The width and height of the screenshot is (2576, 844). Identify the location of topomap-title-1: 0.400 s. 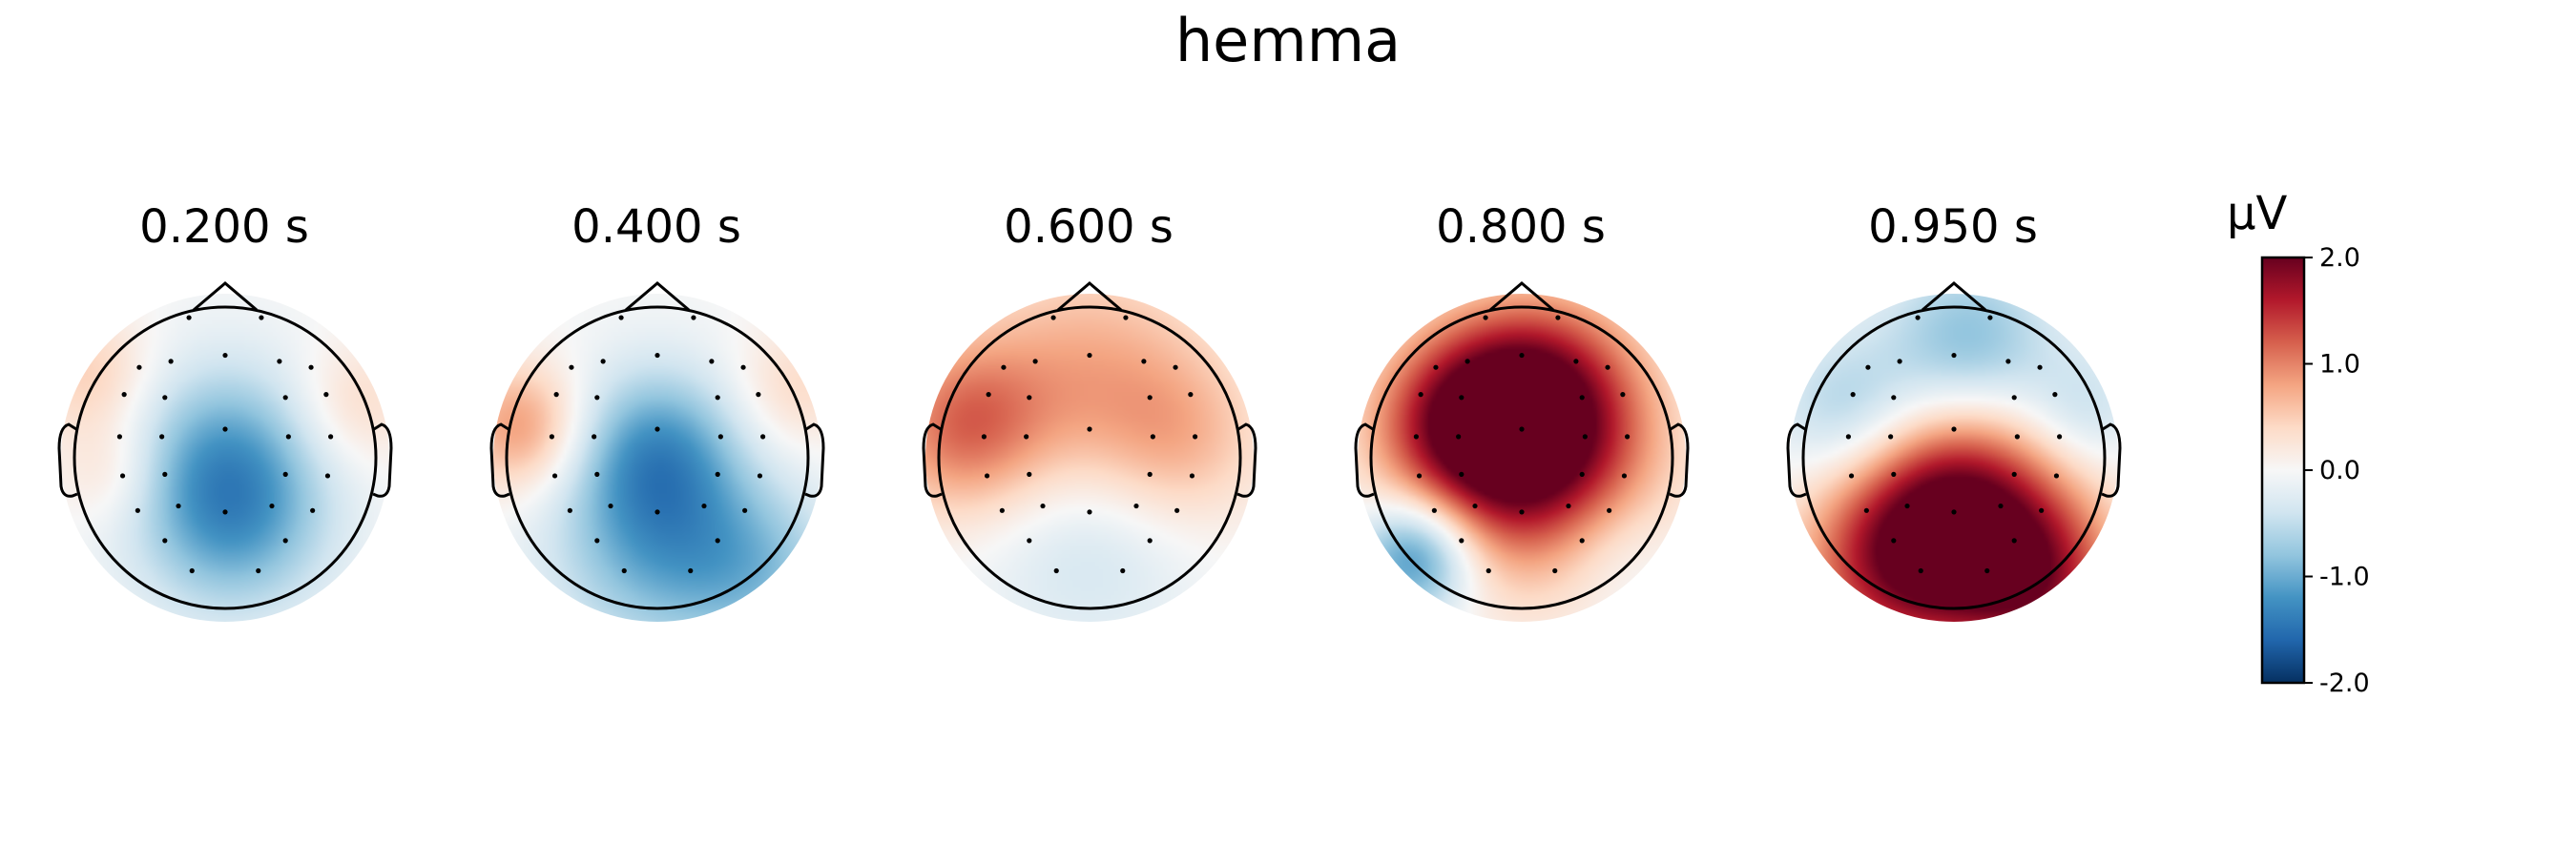
(656, 227).